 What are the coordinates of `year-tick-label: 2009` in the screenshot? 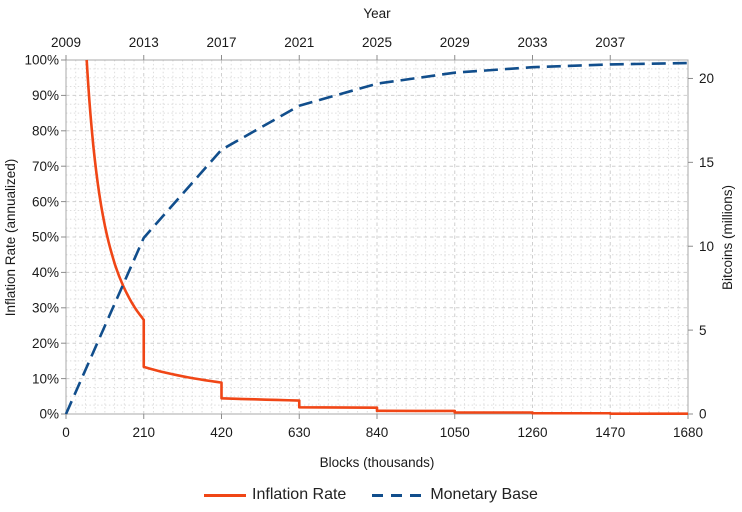 It's located at (66, 42).